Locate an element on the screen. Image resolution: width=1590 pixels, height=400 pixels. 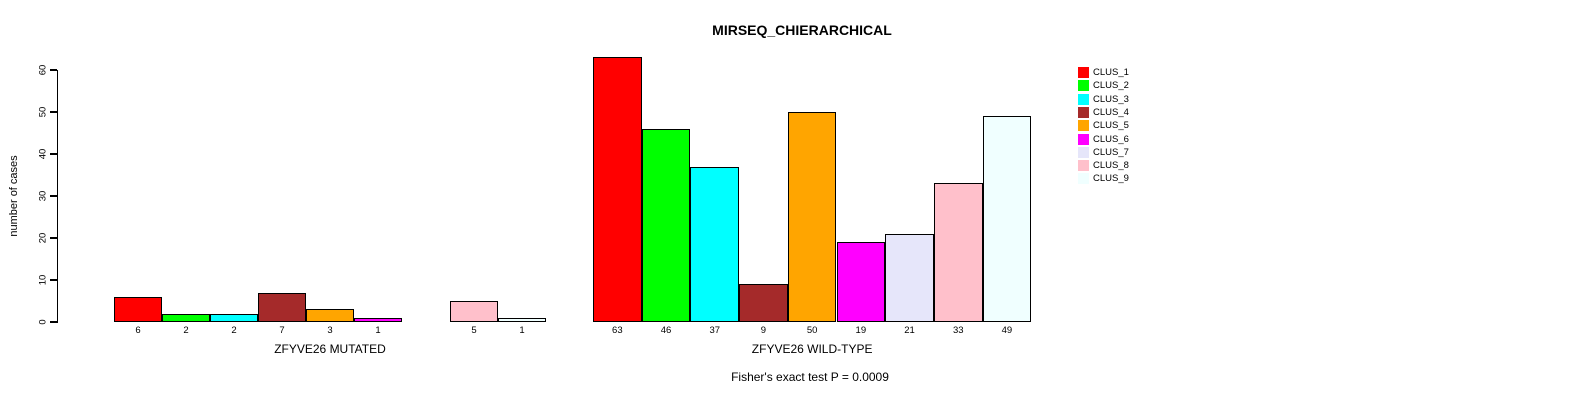
legend-label-clus_3: CLUS_3 is located at coordinates (1111, 99).